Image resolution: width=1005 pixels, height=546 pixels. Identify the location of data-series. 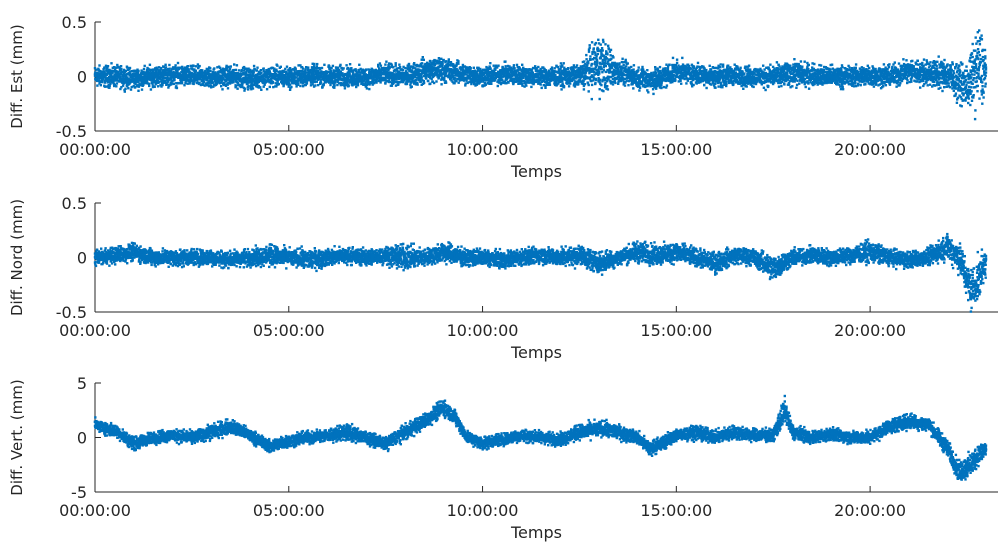
(540, 74).